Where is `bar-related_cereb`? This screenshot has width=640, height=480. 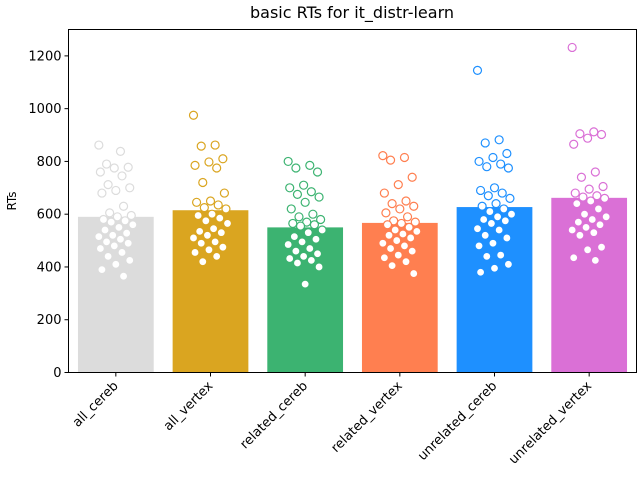
bar-related_cereb is located at coordinates (305, 300).